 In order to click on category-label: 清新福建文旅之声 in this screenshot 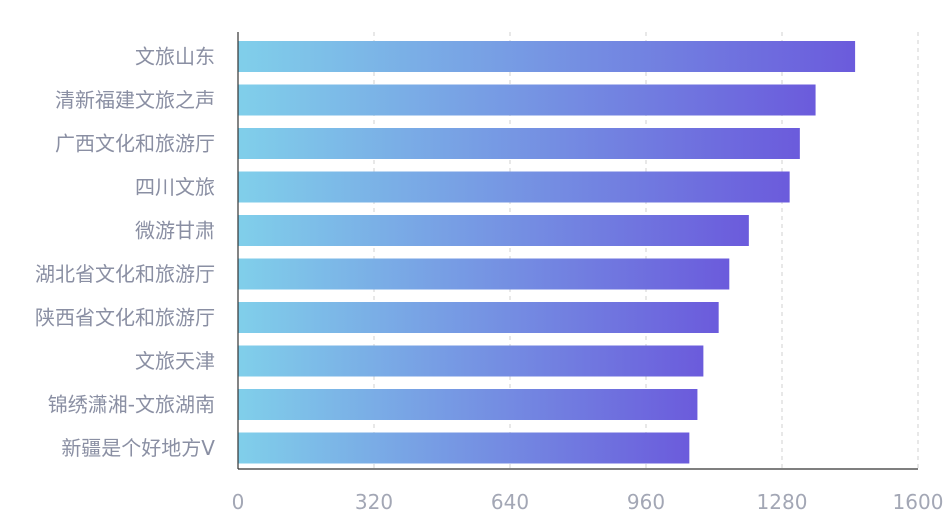, I will do `click(135, 100)`.